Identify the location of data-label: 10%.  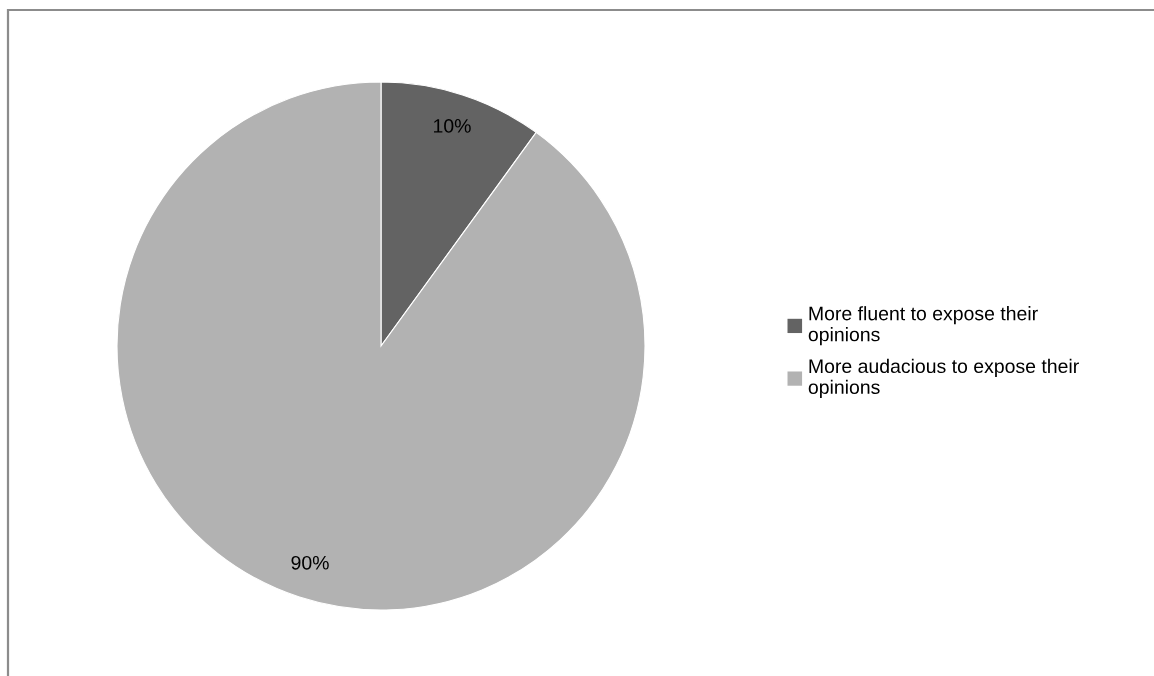
(452, 126).